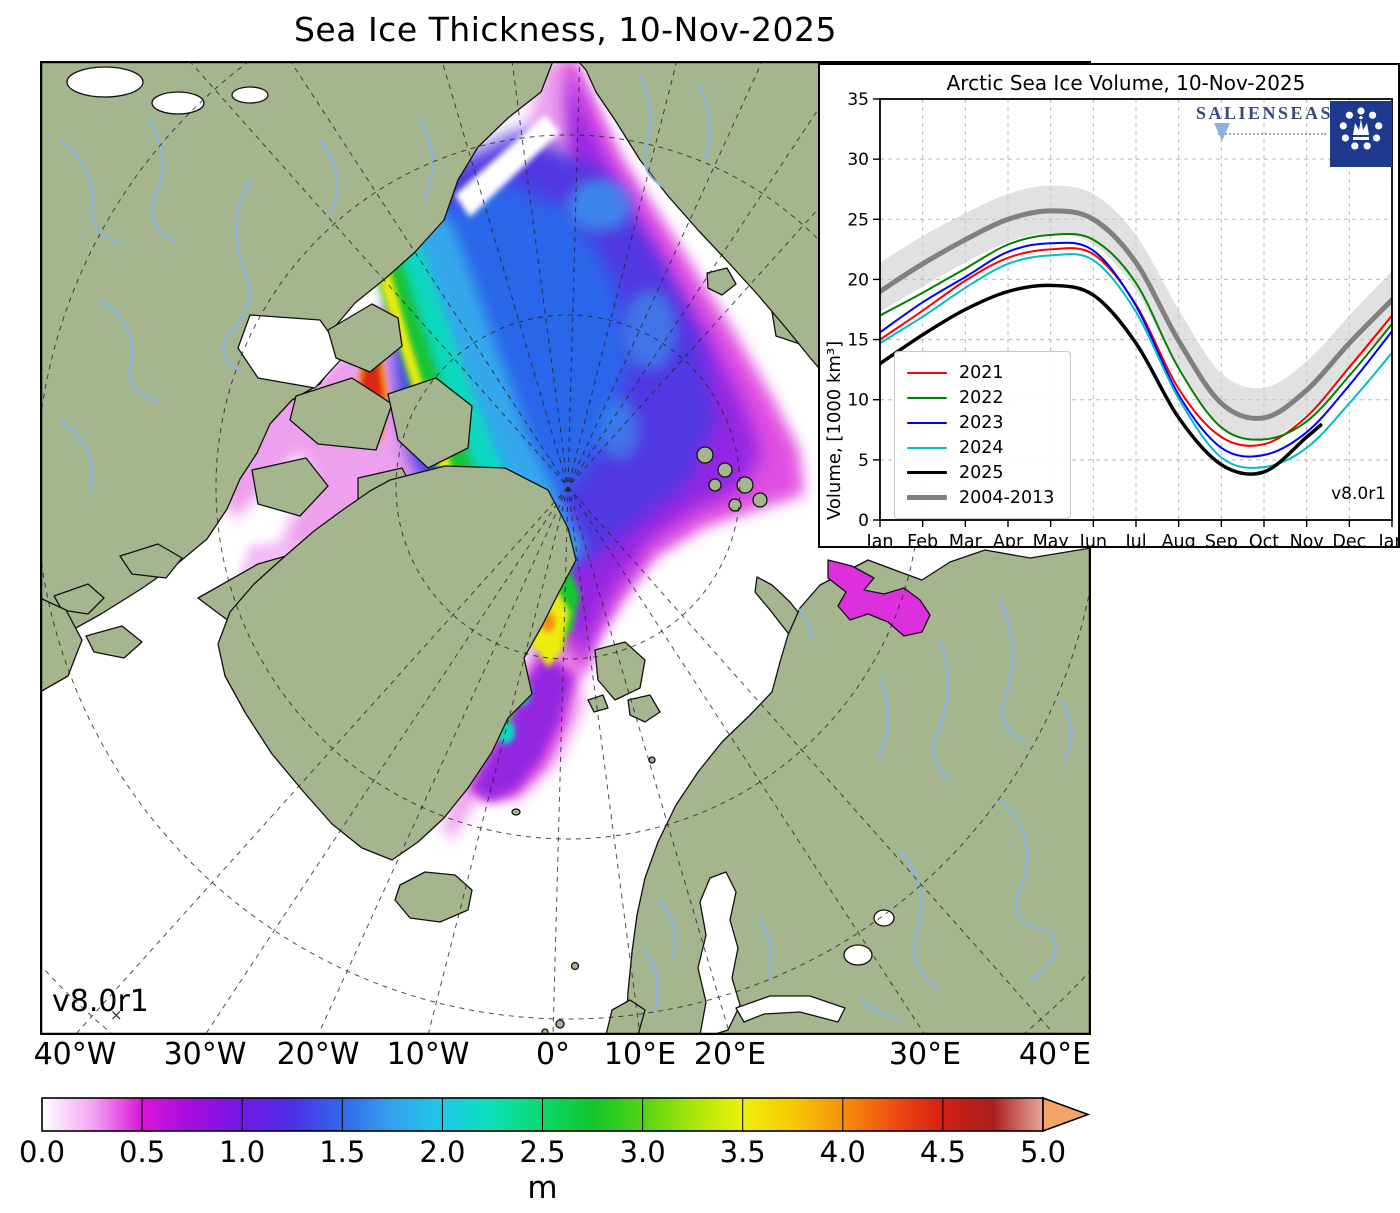 This screenshot has width=1400, height=1213. What do you see at coordinates (555, 1132) in the screenshot?
I see `thickness-colorbar: 0.0 0.5 1.0 1.5 2.0 2.5 3.0 3.5 4.0 4.5 5.0` at bounding box center [555, 1132].